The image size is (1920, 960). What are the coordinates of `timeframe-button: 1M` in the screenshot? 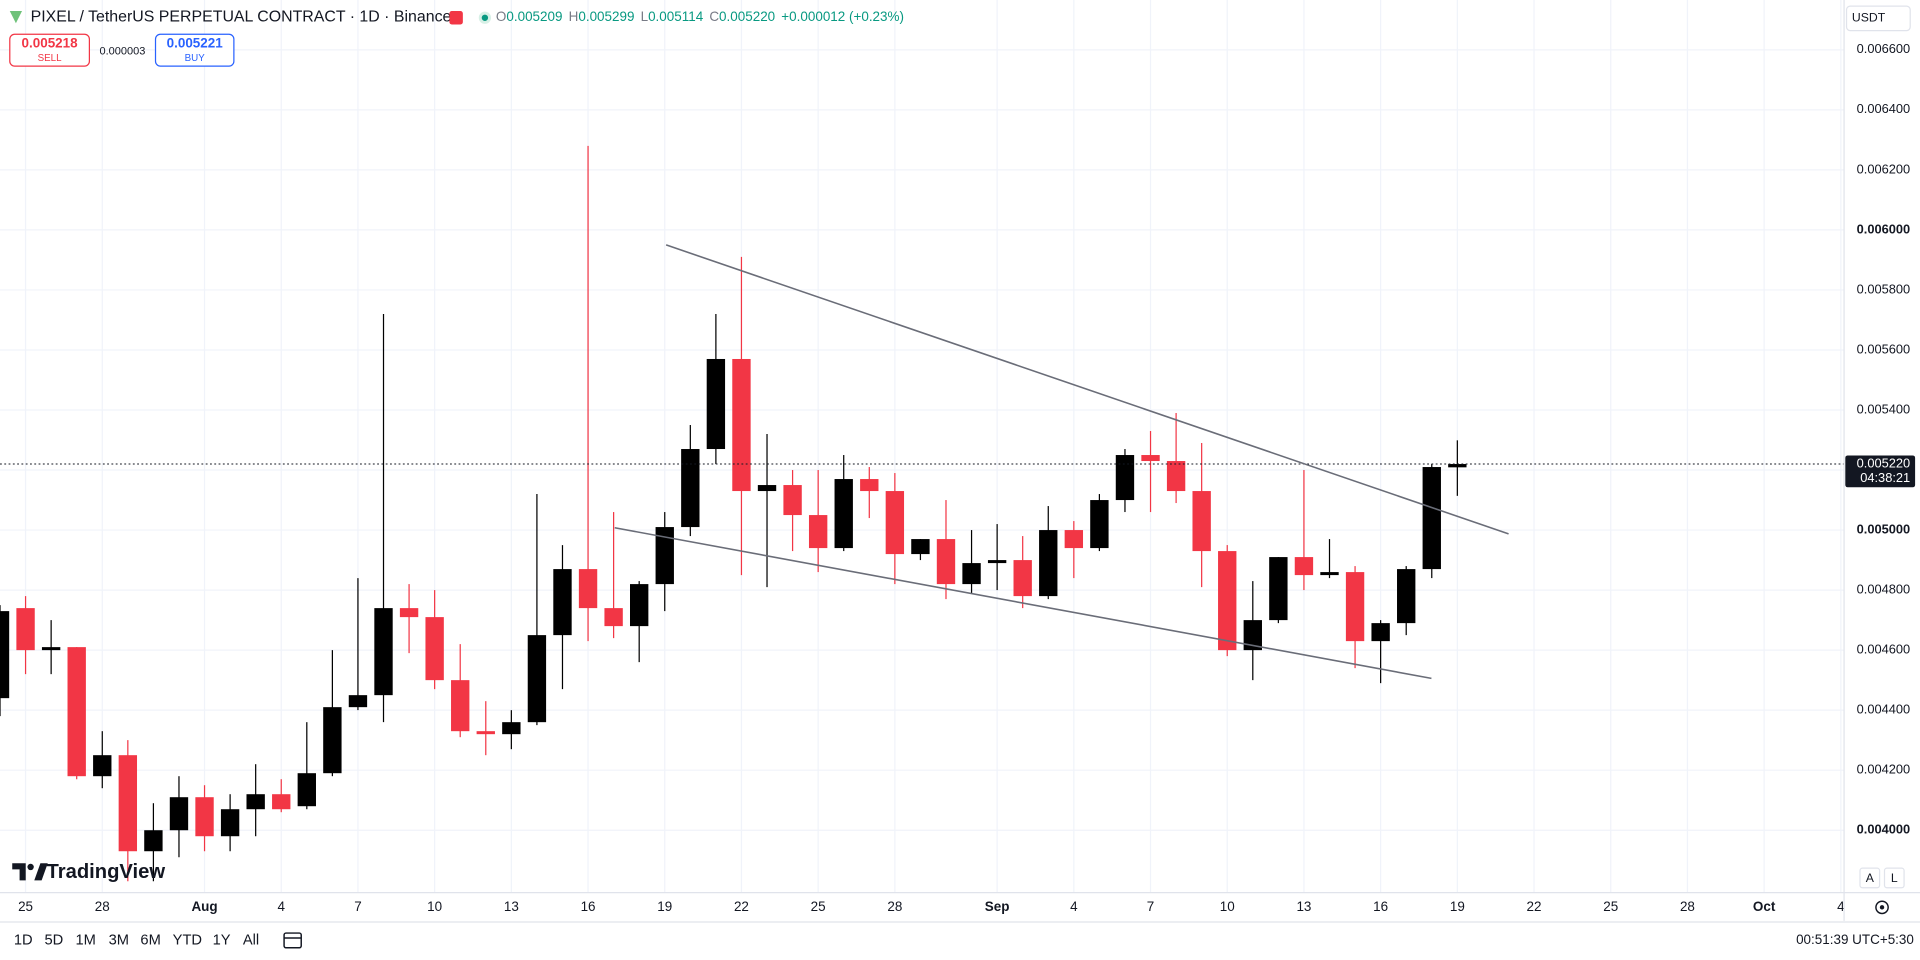 It's located at (86, 940).